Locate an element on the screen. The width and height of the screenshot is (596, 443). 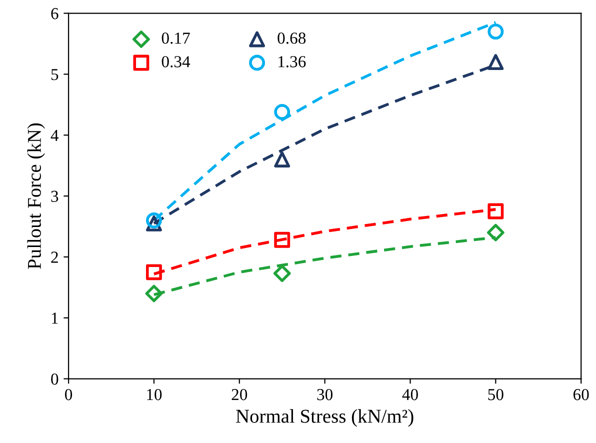
legend-label: 1.36 is located at coordinates (292, 62).